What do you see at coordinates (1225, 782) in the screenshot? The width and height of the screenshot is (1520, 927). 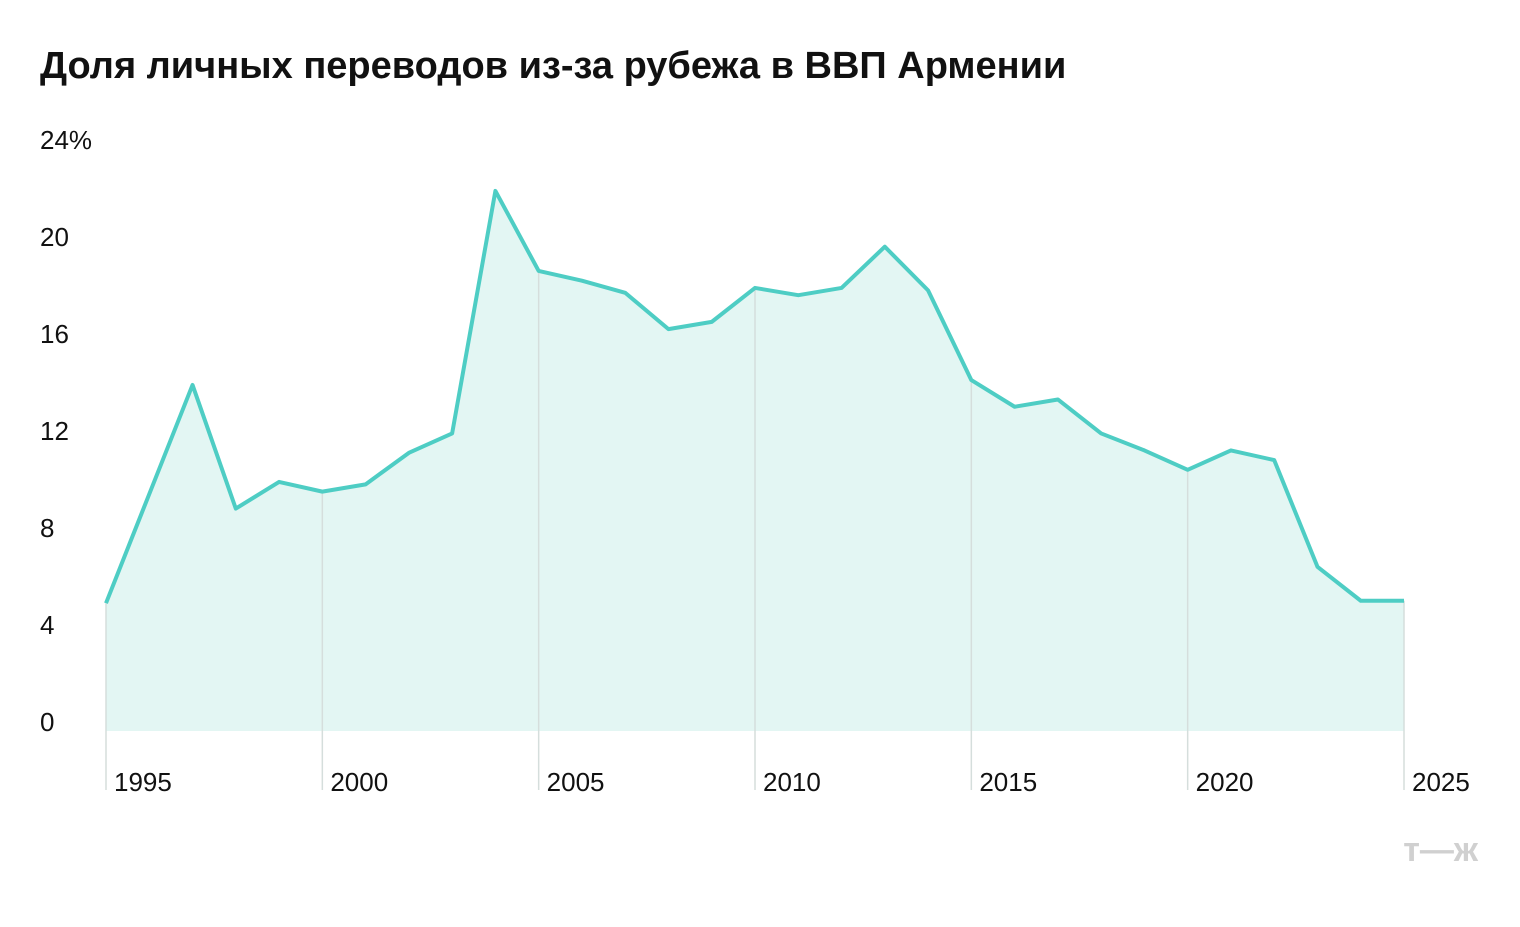 I see `x-tick-label: 2020` at bounding box center [1225, 782].